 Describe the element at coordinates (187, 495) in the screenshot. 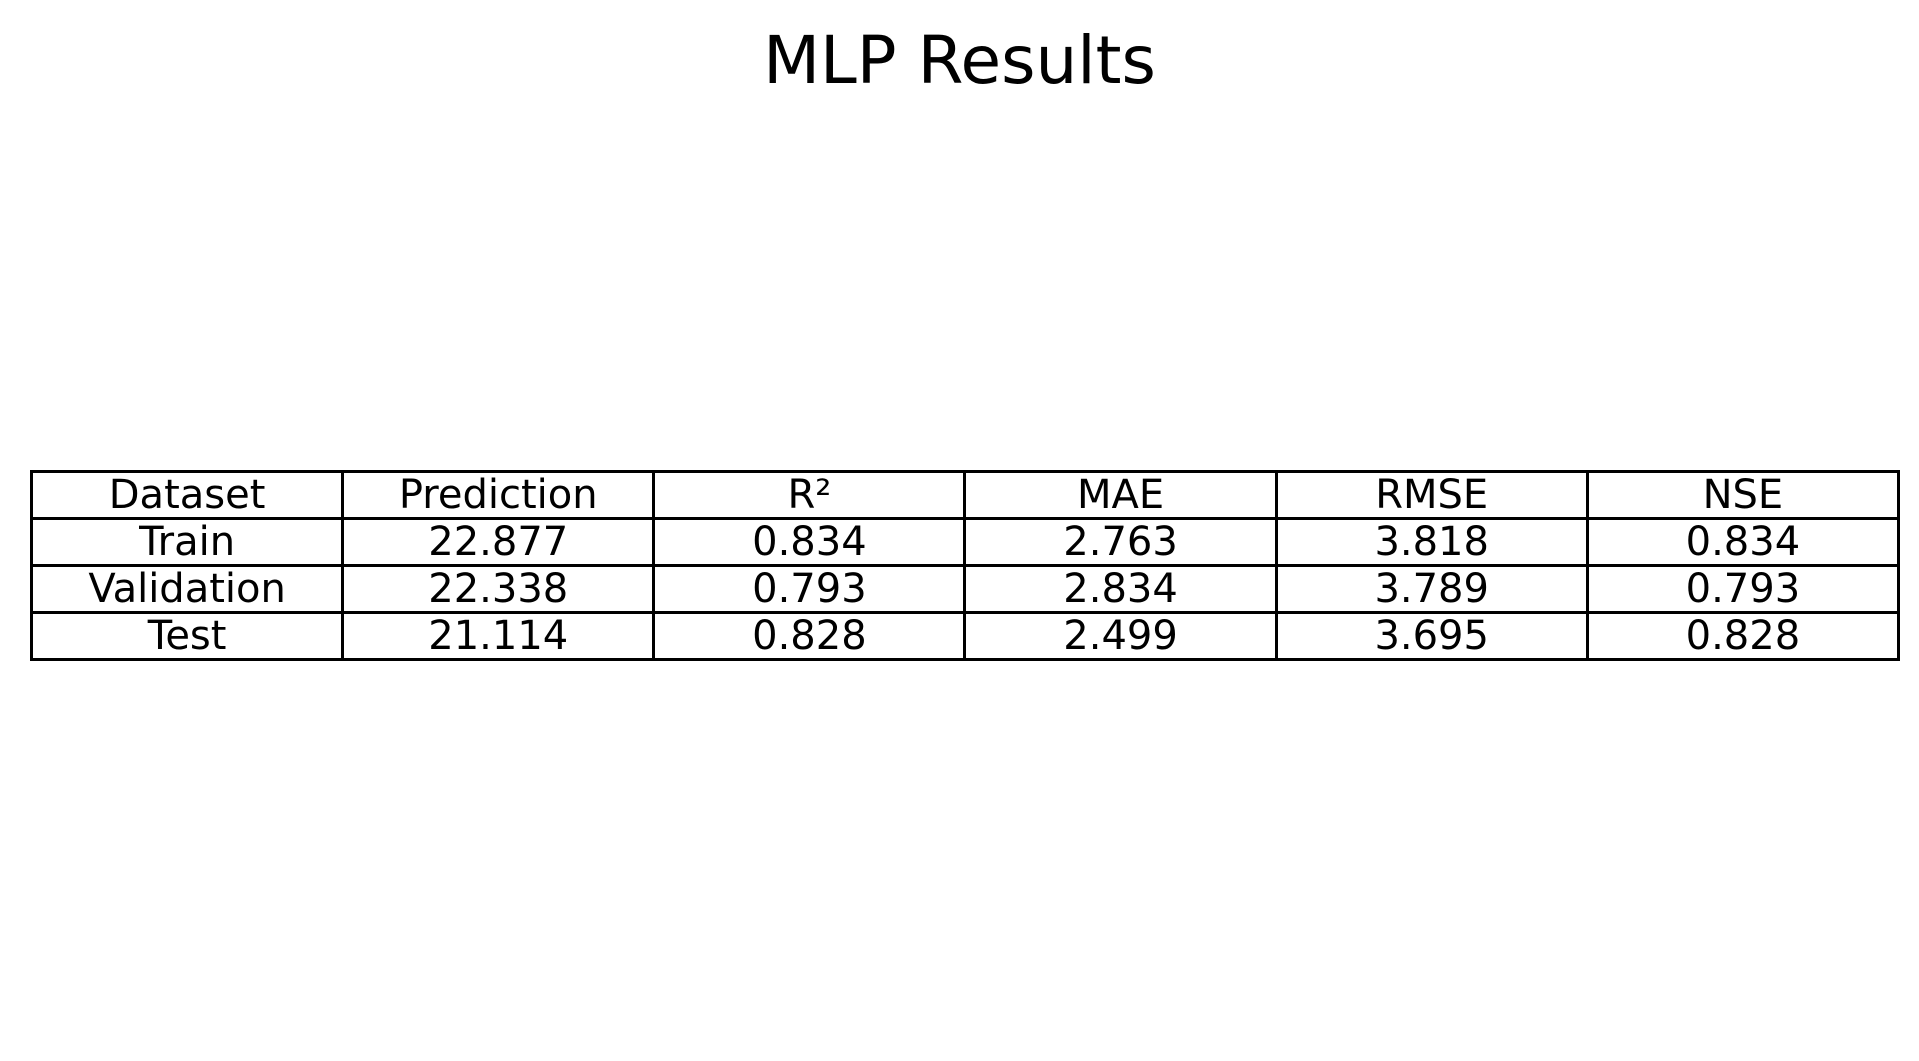

I see `column-header-dataset: Dataset` at that location.